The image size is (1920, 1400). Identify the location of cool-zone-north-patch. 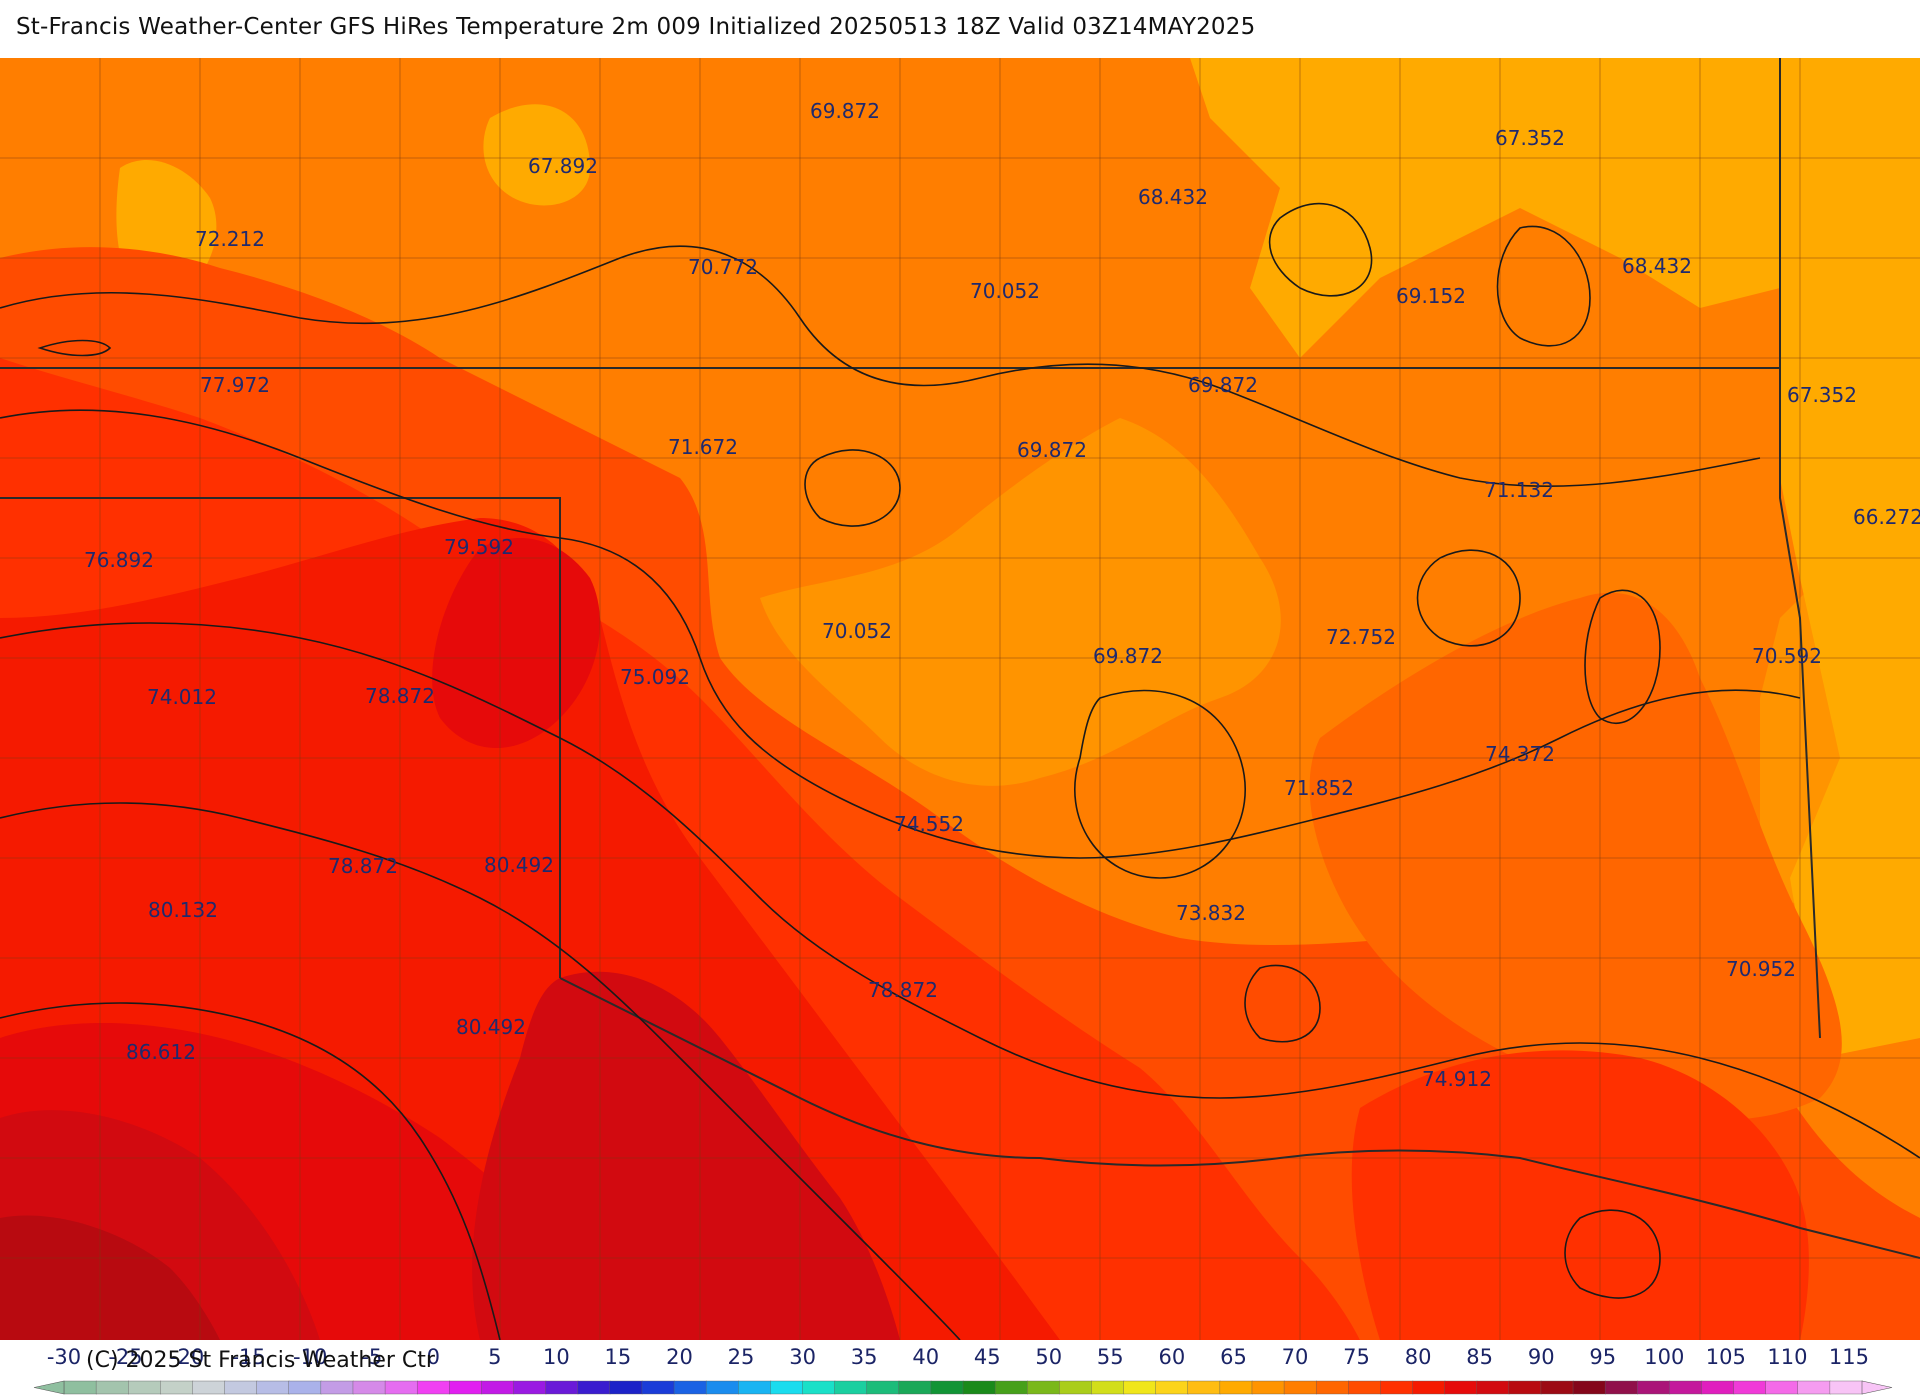
(536, 155).